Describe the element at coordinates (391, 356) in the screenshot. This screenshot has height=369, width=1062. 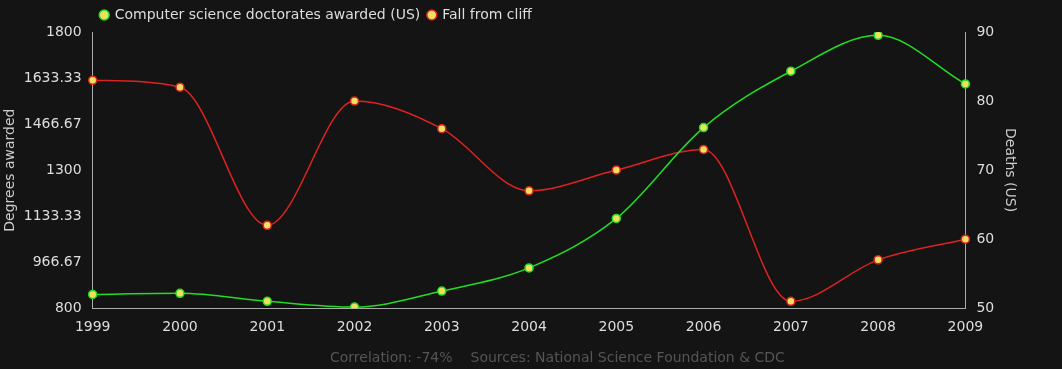
I see `text: Correlation: -74%` at that location.